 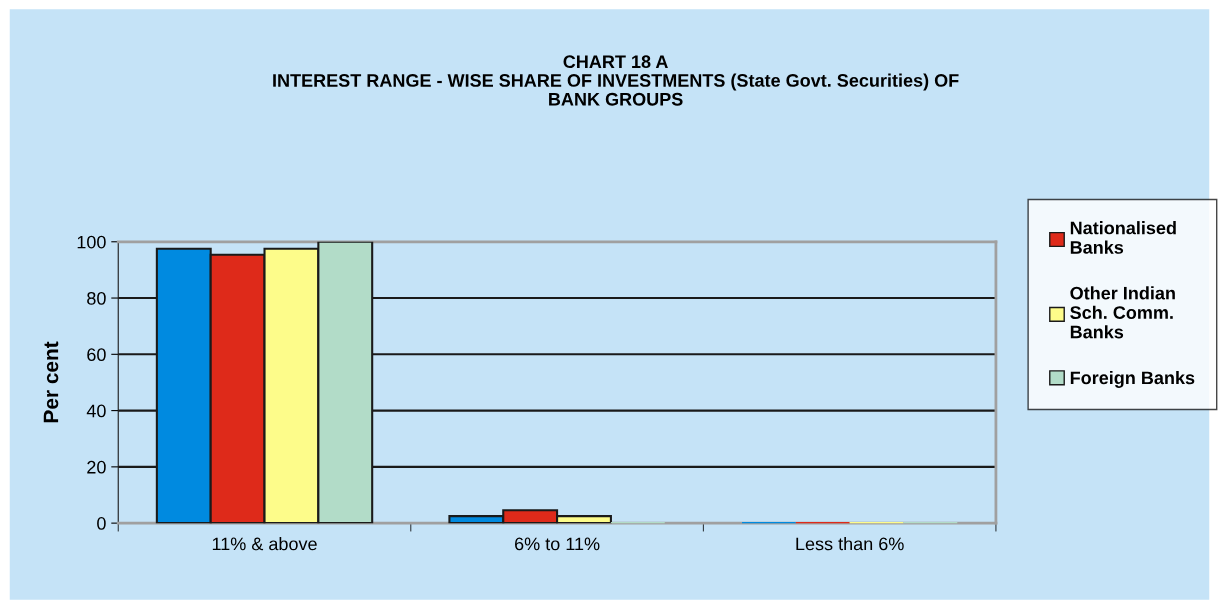 I want to click on legend-label: Other Indian Sch. Comm. Banks, so click(x=1122, y=312).